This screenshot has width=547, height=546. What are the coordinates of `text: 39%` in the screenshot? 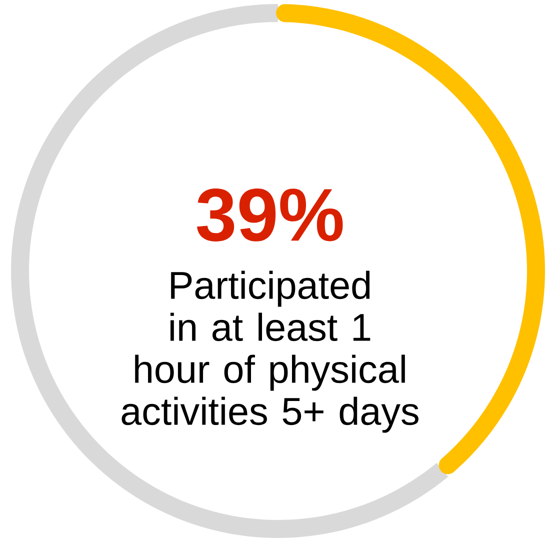 It's located at (269, 215).